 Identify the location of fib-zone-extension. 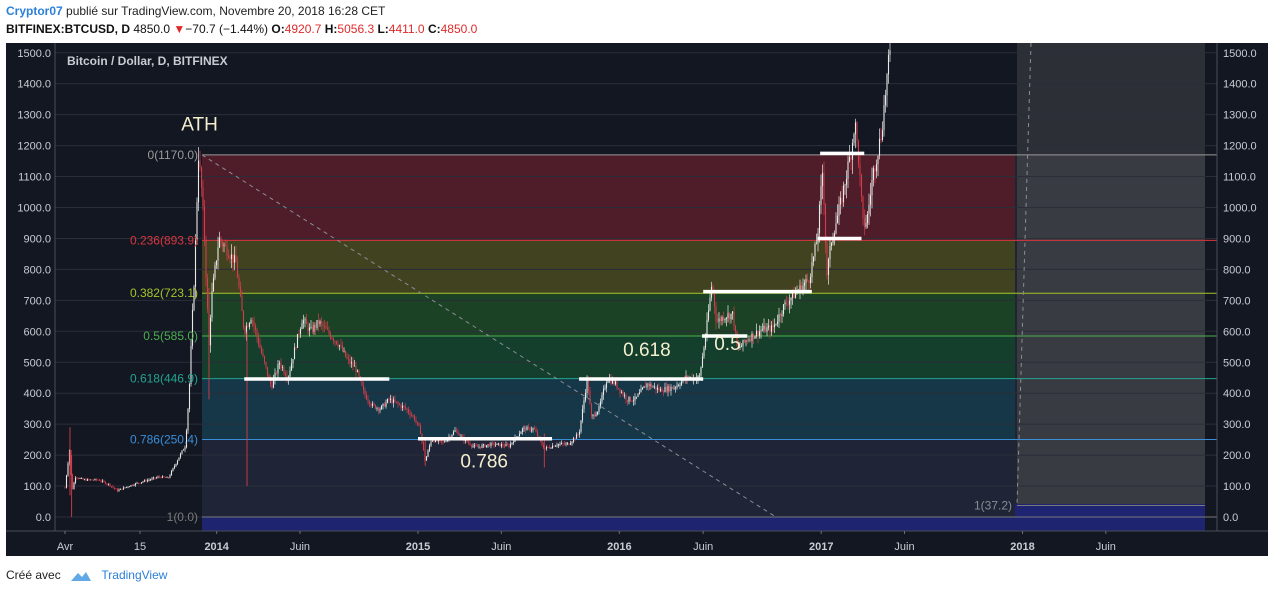
(1110, 314).